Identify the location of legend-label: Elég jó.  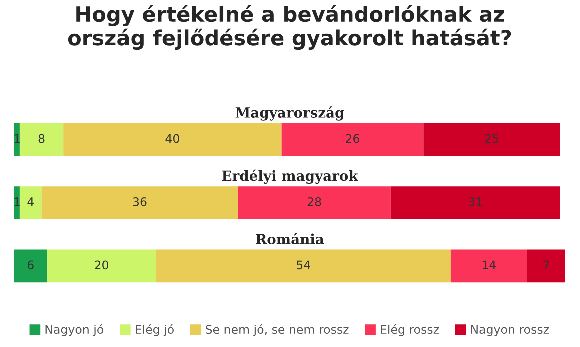
(155, 330).